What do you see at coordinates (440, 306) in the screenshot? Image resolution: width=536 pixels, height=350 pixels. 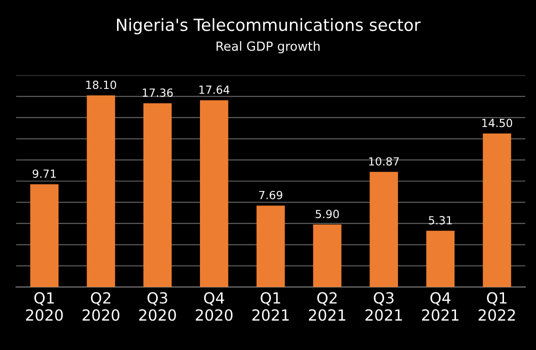 I see `x-tick-label: Q4 2021` at bounding box center [440, 306].